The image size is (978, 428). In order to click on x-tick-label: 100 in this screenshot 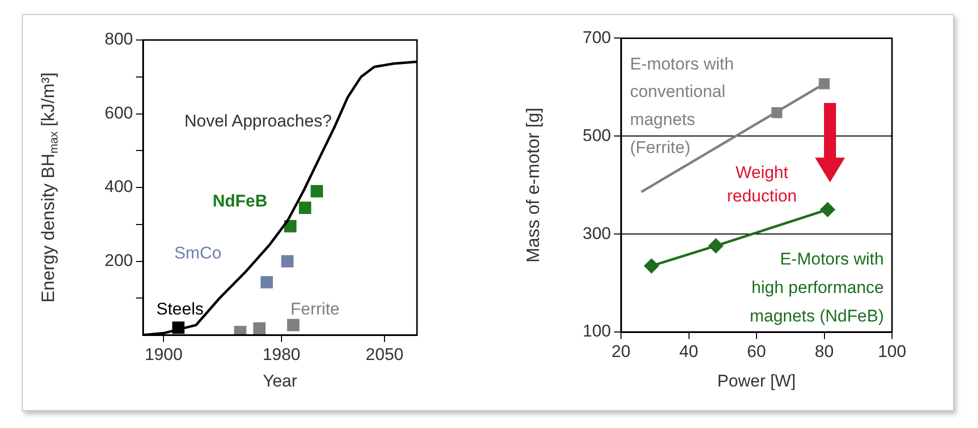, I will do `click(892, 351)`.